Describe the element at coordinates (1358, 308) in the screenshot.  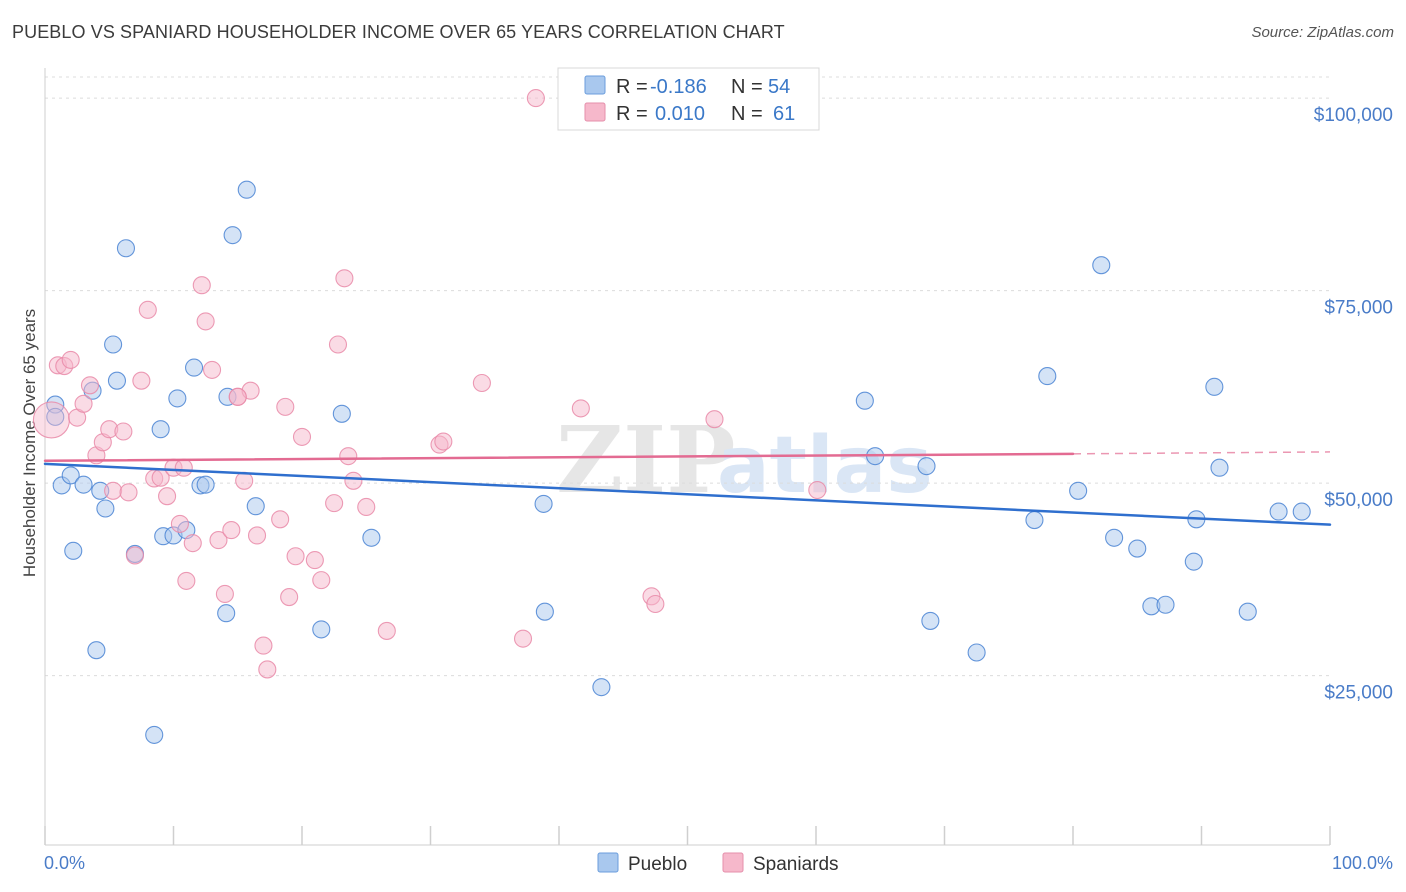
I see `y-tick-label: $75,000` at that location.